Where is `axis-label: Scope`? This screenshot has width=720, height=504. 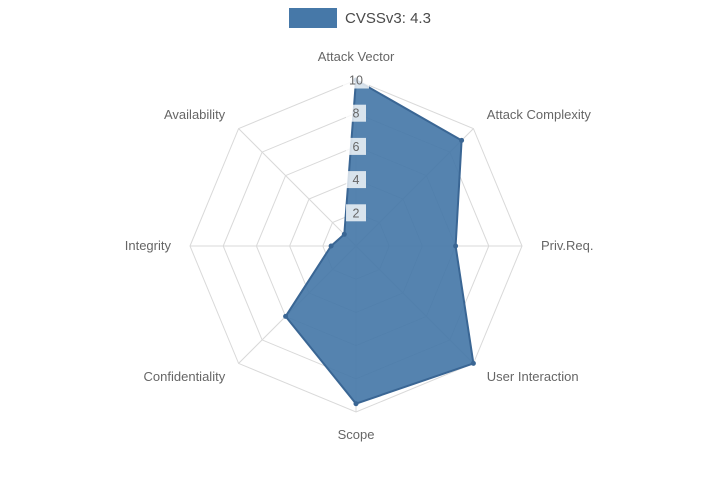 axis-label: Scope is located at coordinates (356, 434).